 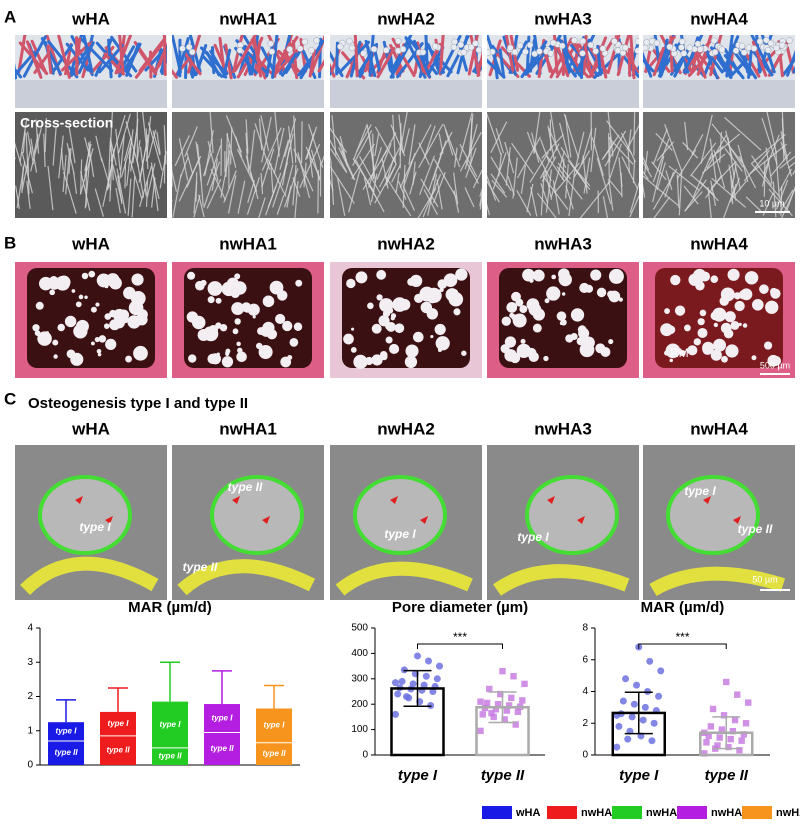 What do you see at coordinates (683, 607) in the screenshot?
I see `chart-title: MAR (µm/d)` at bounding box center [683, 607].